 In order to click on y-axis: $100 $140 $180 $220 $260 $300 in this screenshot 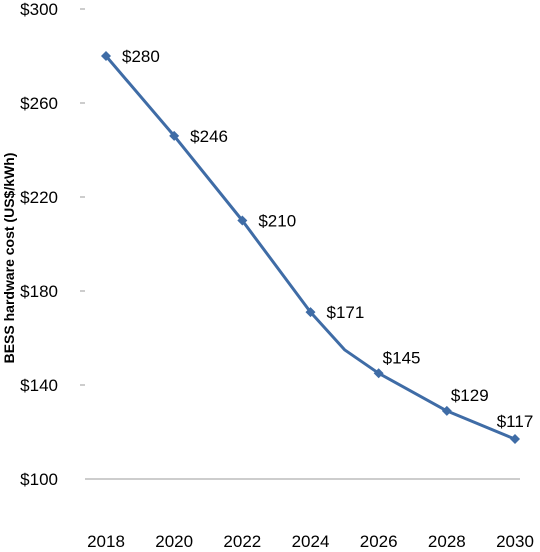, I will do `click(52, 244)`.